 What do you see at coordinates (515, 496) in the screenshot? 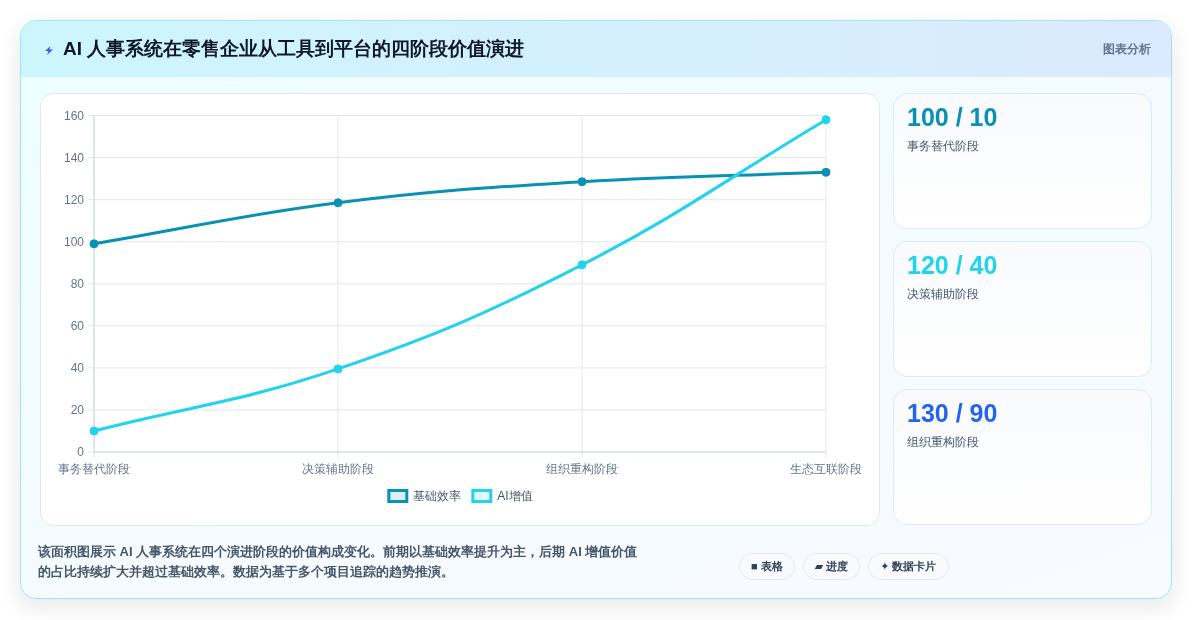
I see `legend-label: AI增值` at bounding box center [515, 496].